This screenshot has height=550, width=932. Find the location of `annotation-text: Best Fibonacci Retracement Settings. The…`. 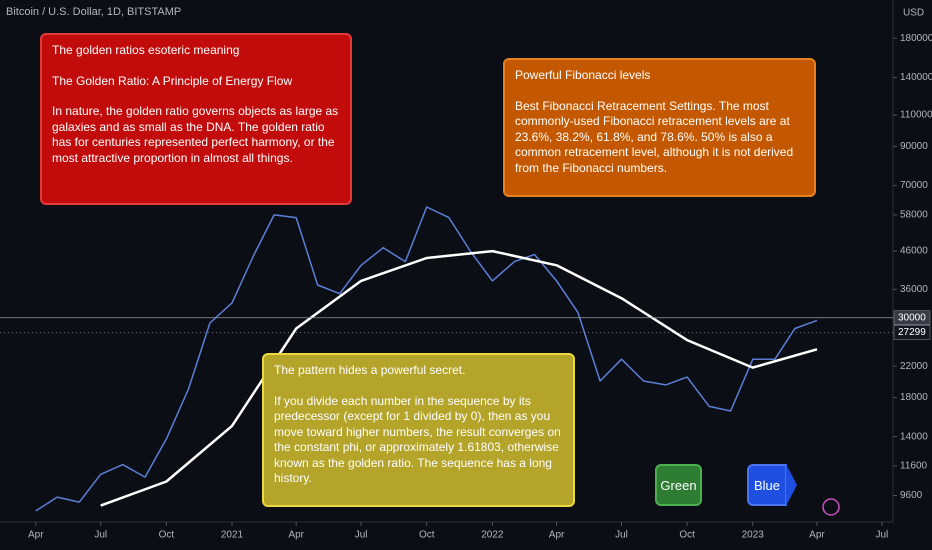

annotation-text: Best Fibonacci Retracement Settings. The… is located at coordinates (654, 136).